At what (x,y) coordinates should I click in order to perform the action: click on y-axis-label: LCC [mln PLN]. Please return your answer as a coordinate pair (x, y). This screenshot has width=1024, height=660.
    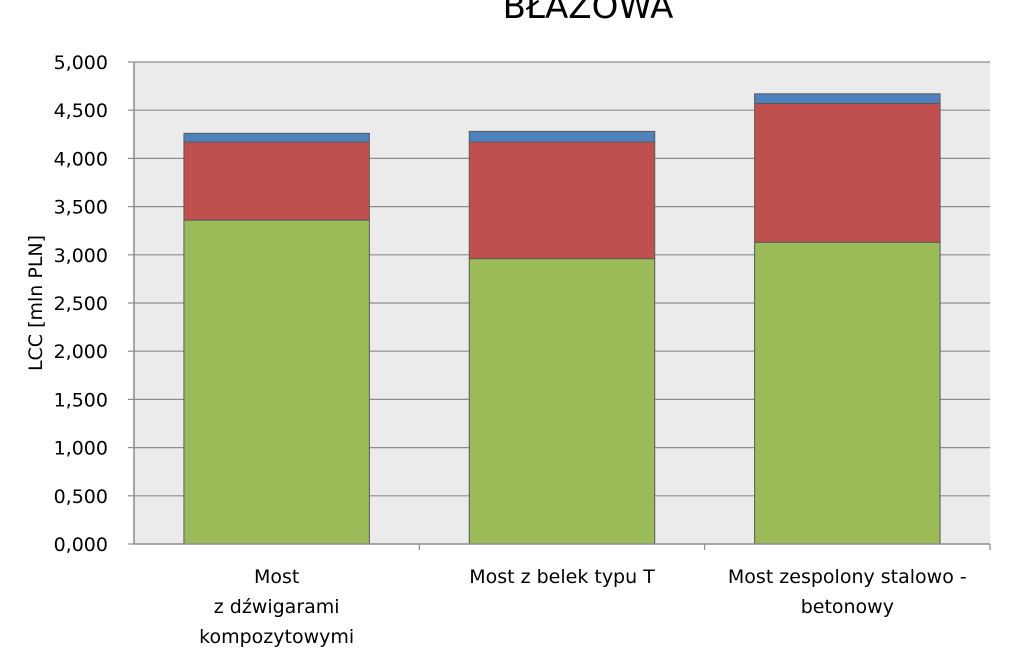
    Looking at the image, I should click on (36, 303).